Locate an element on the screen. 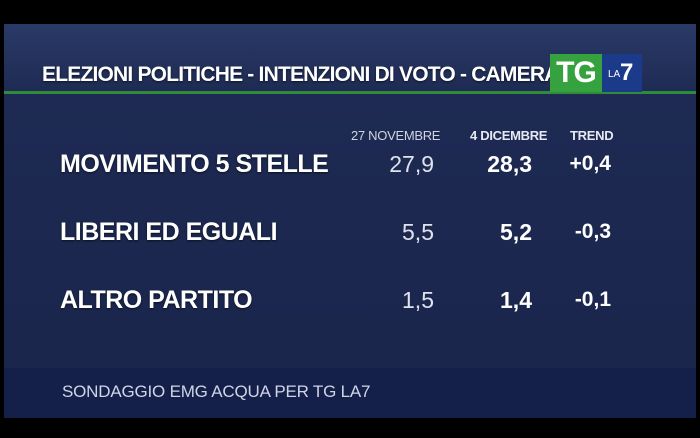 This screenshot has height=438, width=700. value-trend: +0,4 is located at coordinates (590, 163).